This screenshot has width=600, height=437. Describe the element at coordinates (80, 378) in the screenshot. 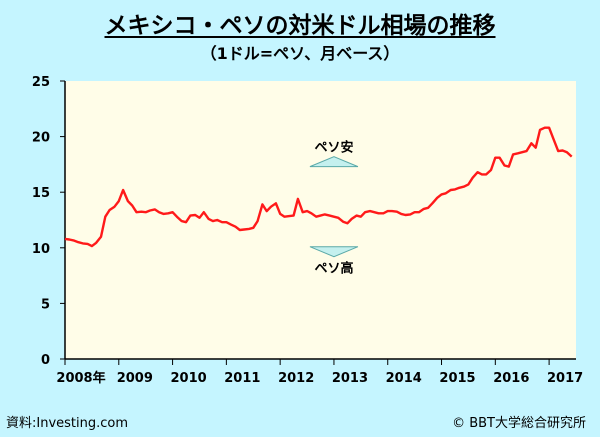

I see `x-tick-label: 2008年` at that location.